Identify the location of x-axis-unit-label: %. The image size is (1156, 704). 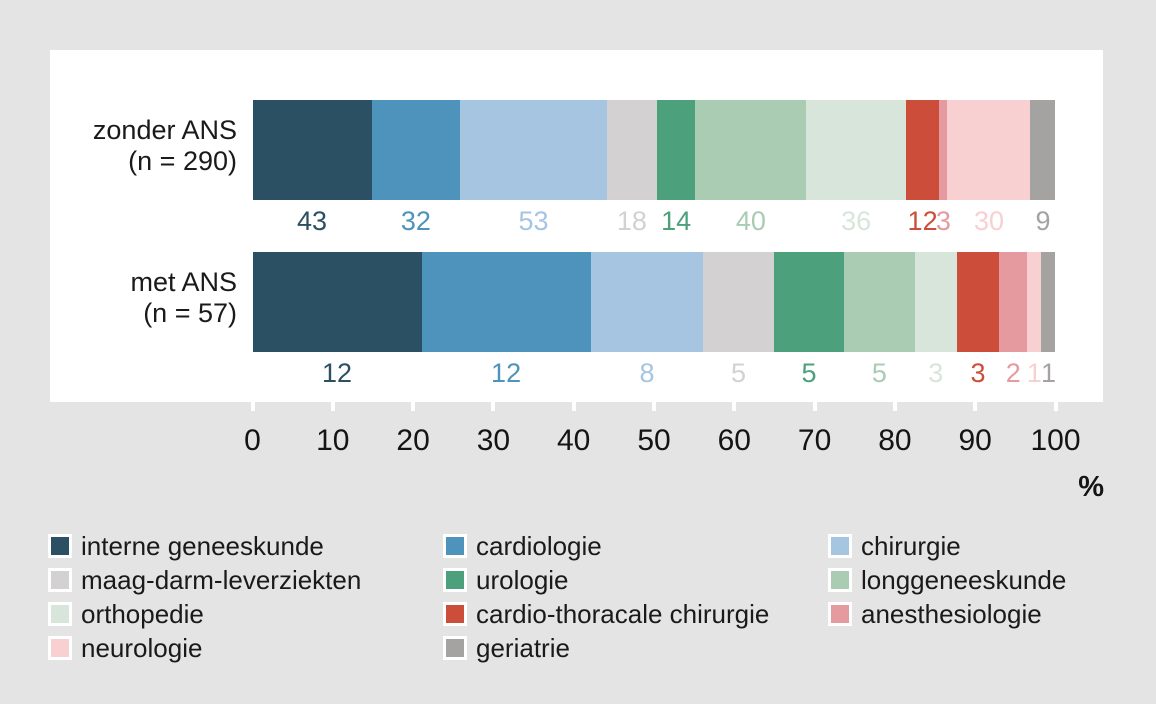
(1091, 487).